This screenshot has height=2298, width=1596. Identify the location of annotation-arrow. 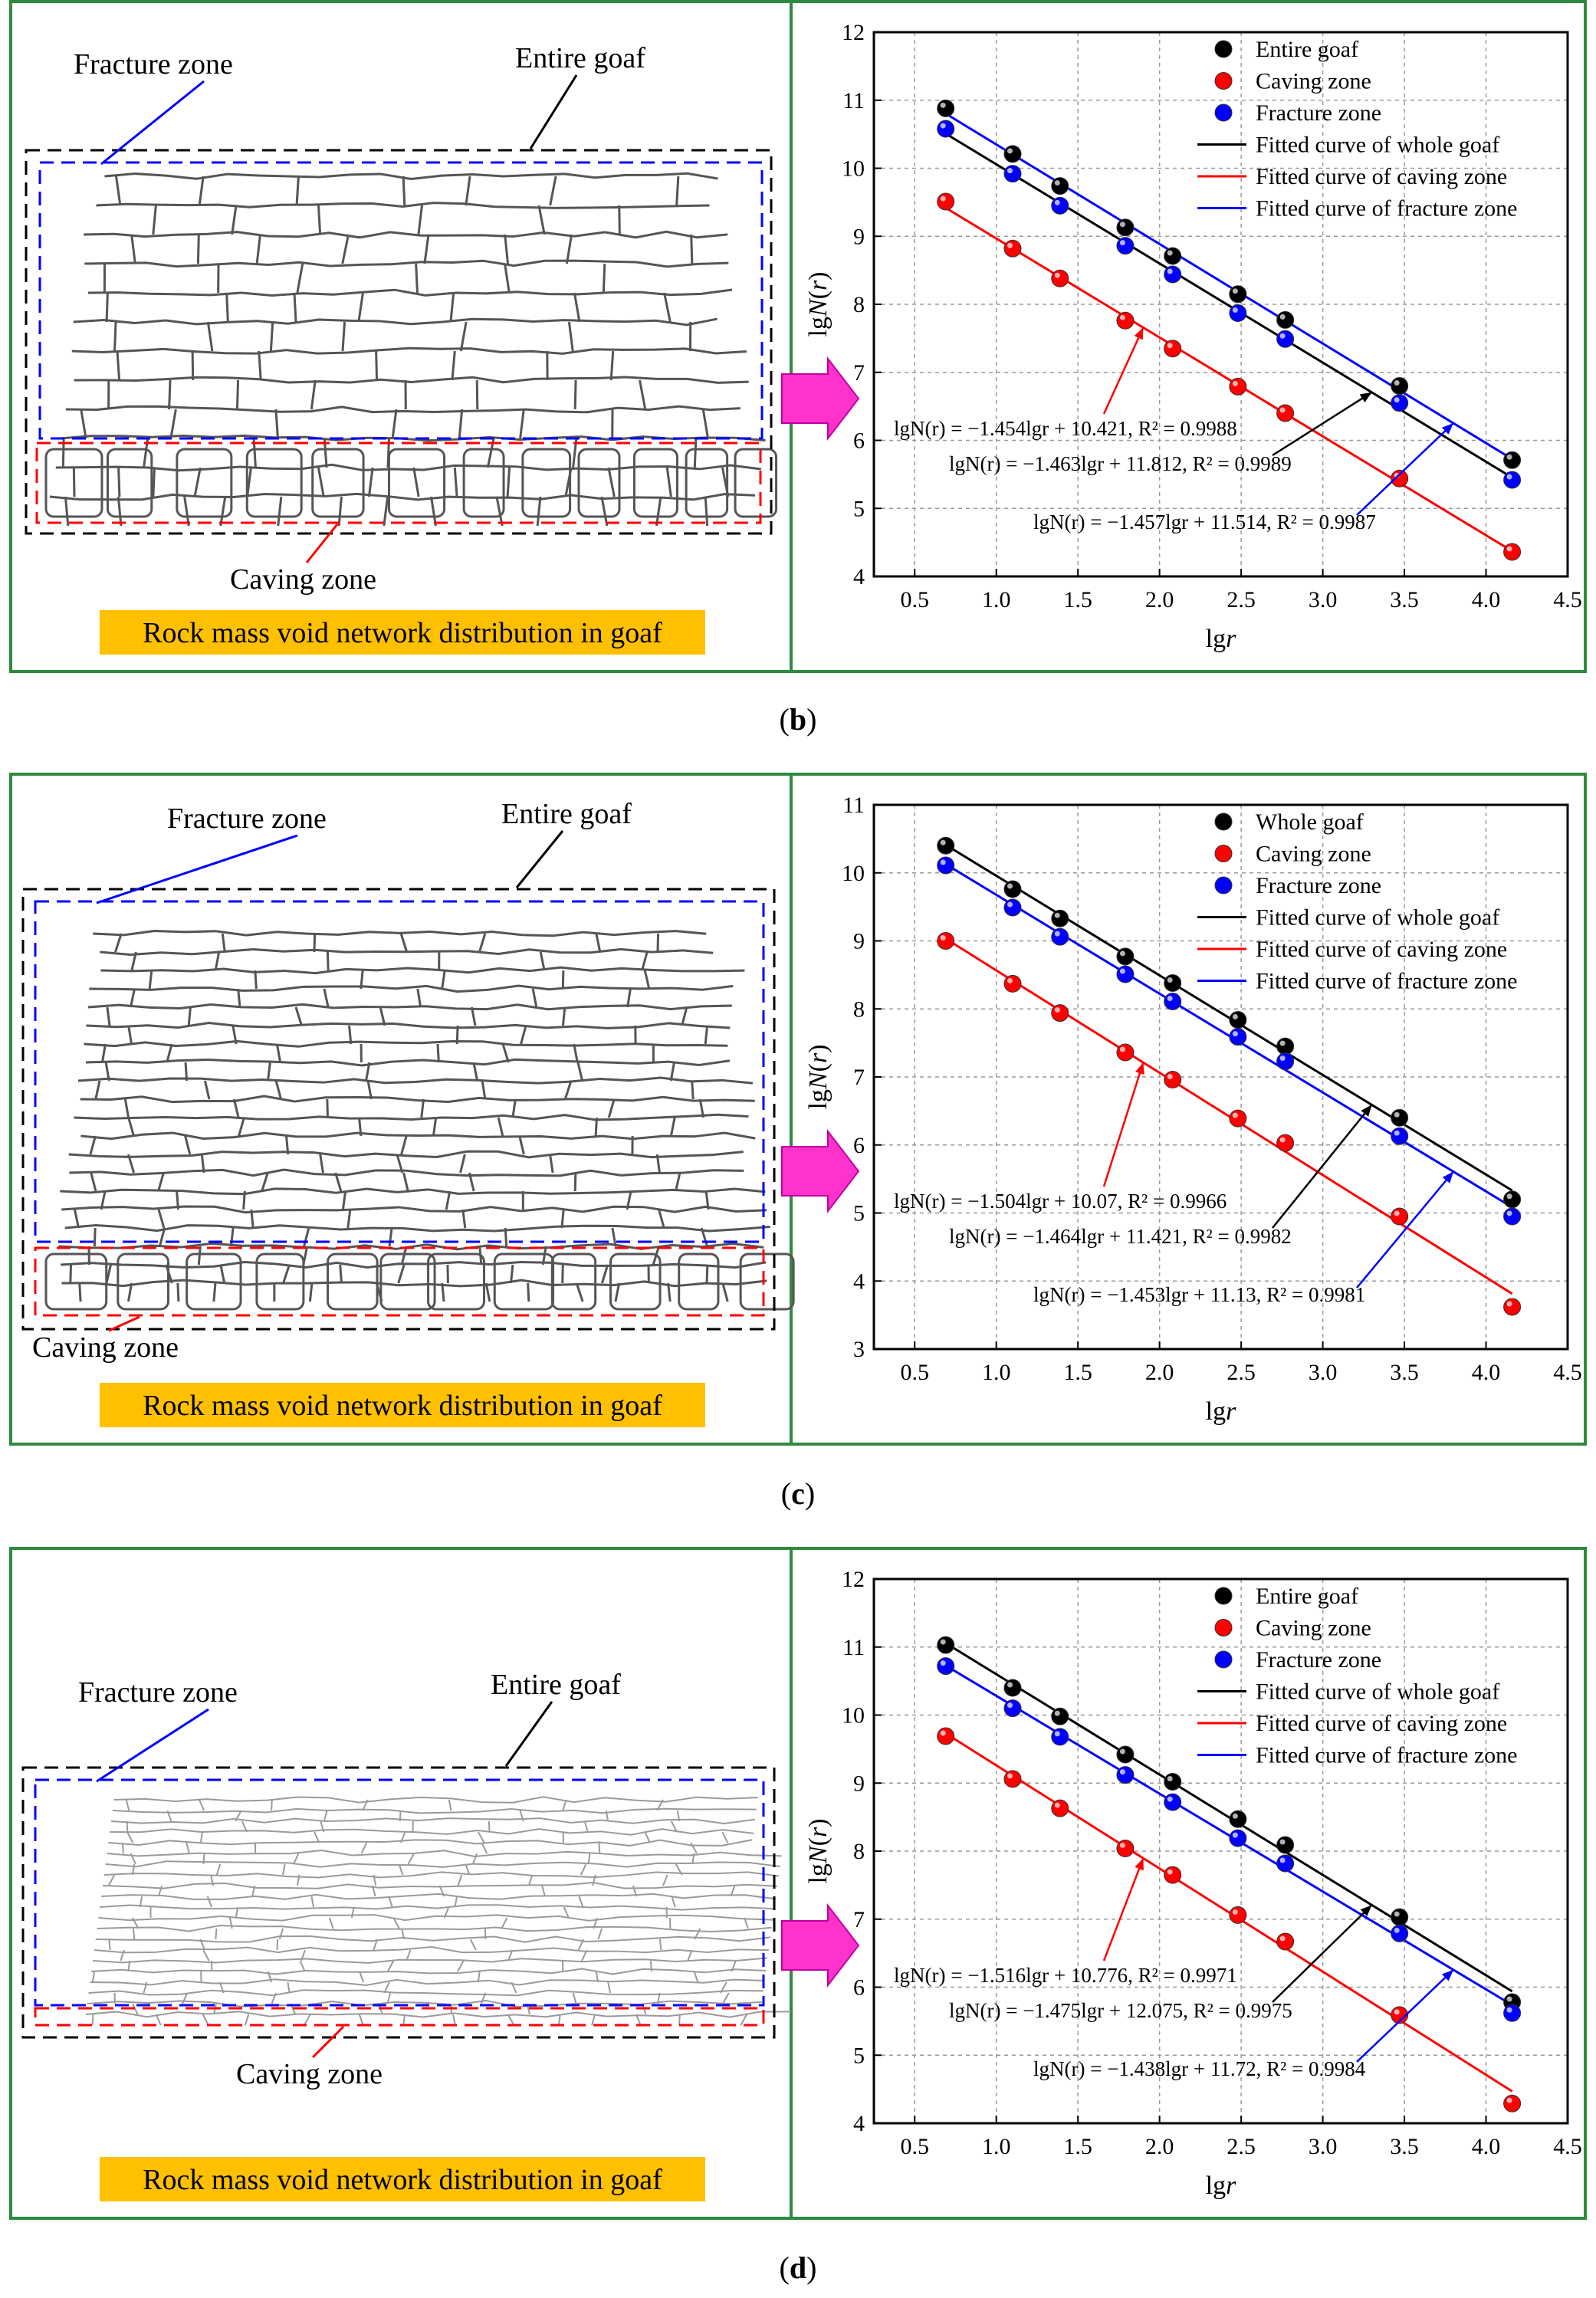
(1405, 469).